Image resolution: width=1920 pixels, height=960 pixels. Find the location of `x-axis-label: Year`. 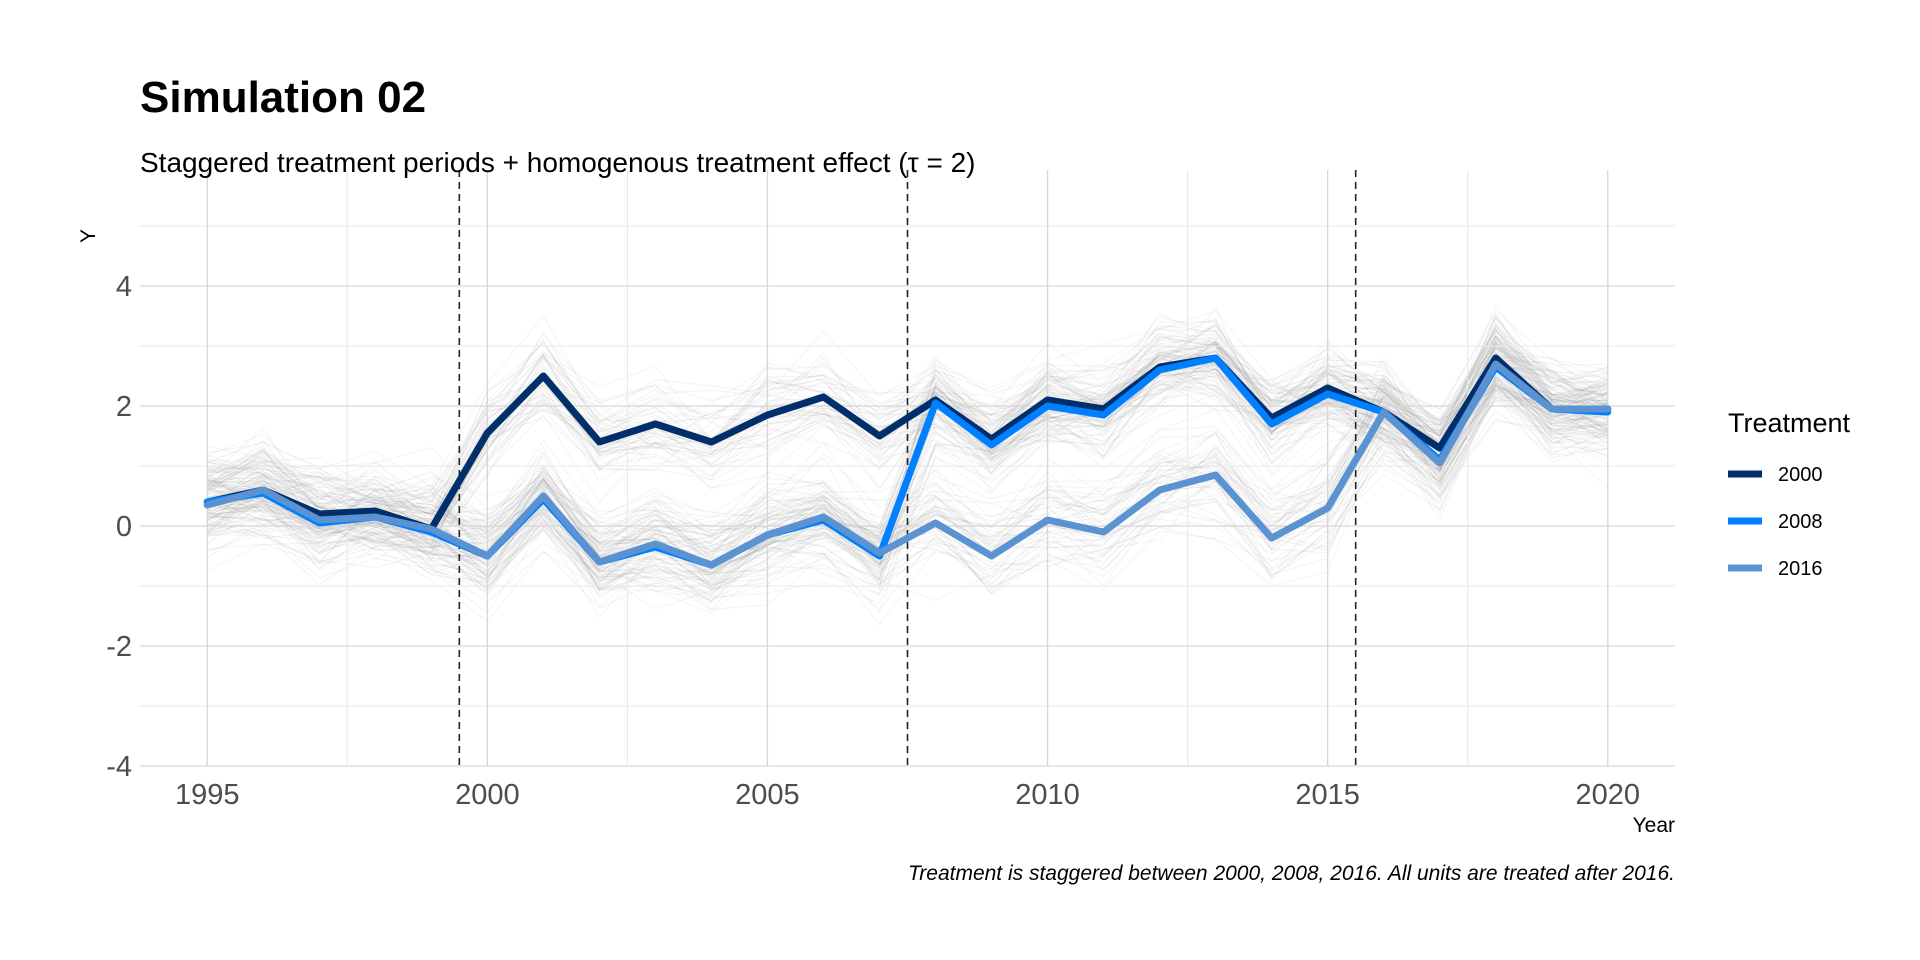

x-axis-label: Year is located at coordinates (1654, 825).